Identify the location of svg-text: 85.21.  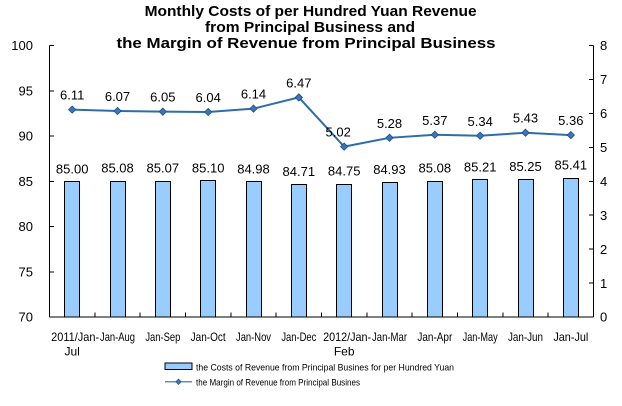
(480, 166).